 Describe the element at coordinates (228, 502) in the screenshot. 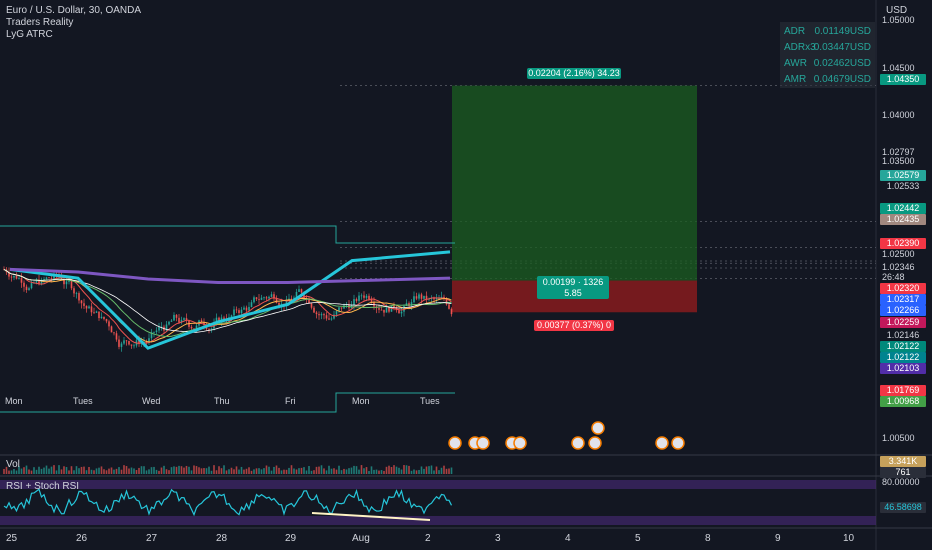

I see `rsi-line` at that location.